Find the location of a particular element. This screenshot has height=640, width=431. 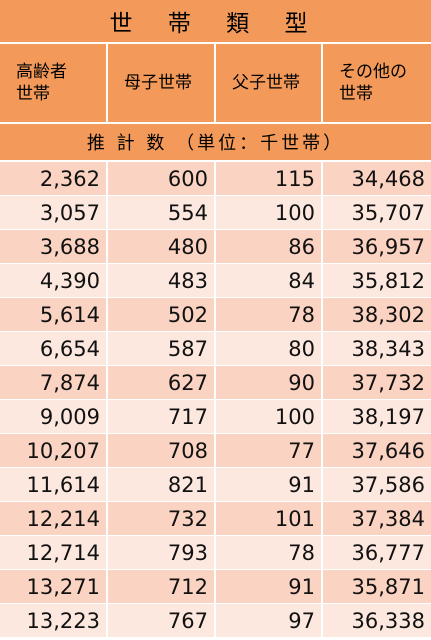

cell-elderly: 13,223 is located at coordinates (54, 620).